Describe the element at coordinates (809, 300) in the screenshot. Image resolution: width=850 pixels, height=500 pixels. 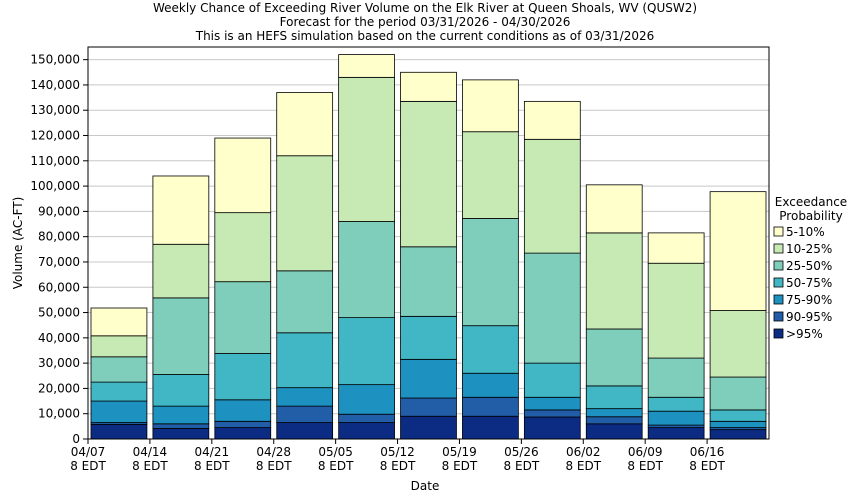
I see `legend-label-75-90%: 75-90%` at that location.